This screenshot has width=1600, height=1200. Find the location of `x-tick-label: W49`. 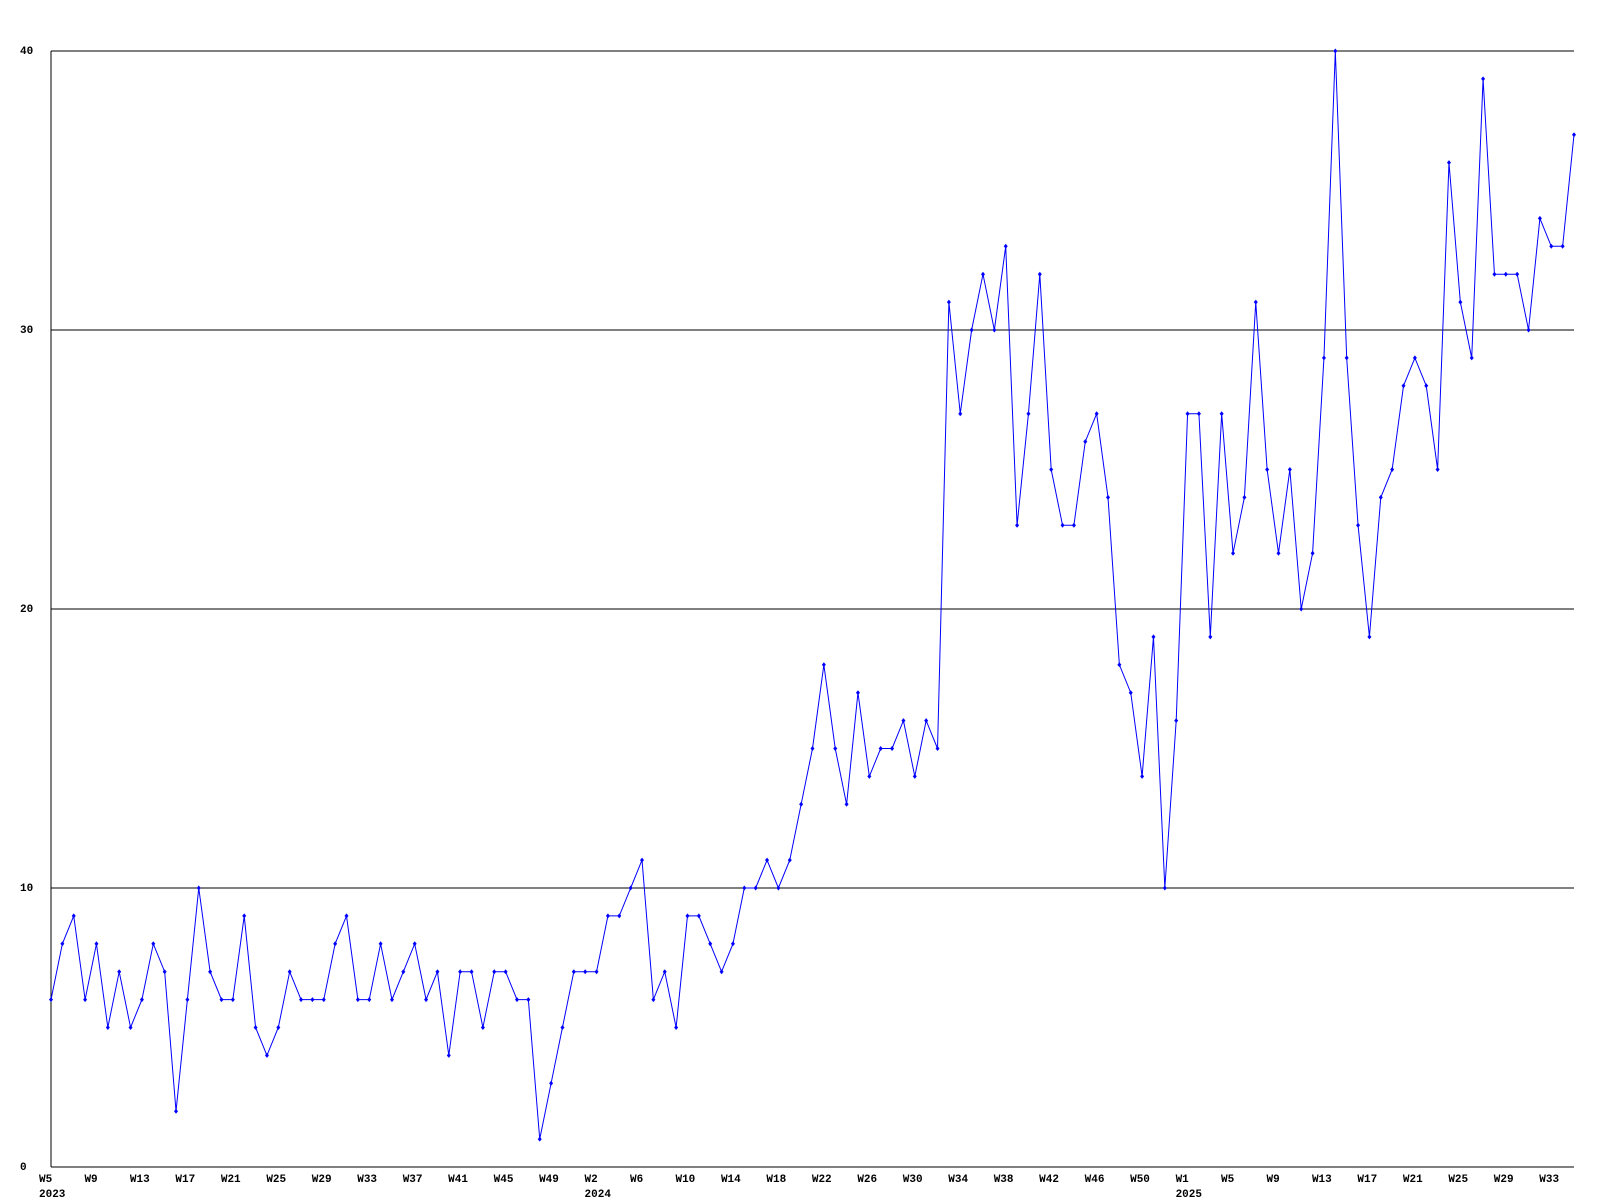

x-tick-label: W49 is located at coordinates (549, 1180).